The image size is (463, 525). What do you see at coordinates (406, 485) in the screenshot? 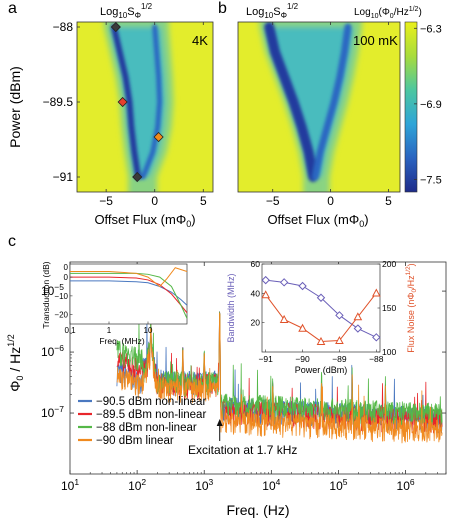
I see `spectrum-x-tick-label-5: 10⁶` at bounding box center [406, 485].